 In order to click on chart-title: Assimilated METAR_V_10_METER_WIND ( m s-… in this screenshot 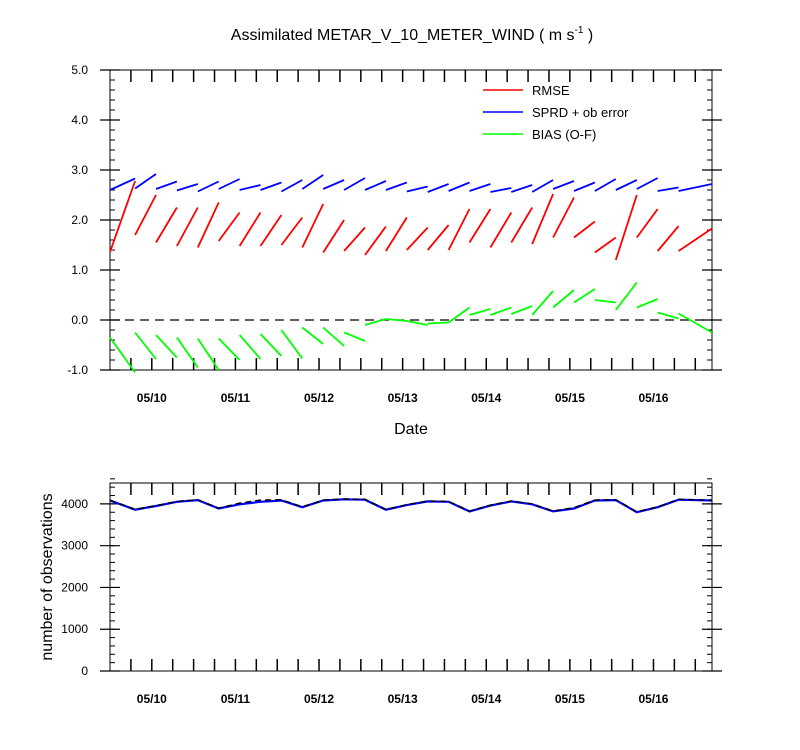, I will do `click(412, 34)`.